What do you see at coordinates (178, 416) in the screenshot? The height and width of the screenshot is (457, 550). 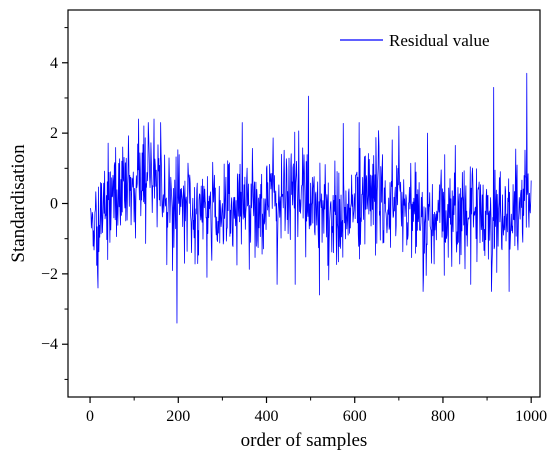 I see `x-tick-label: 200` at bounding box center [178, 416].